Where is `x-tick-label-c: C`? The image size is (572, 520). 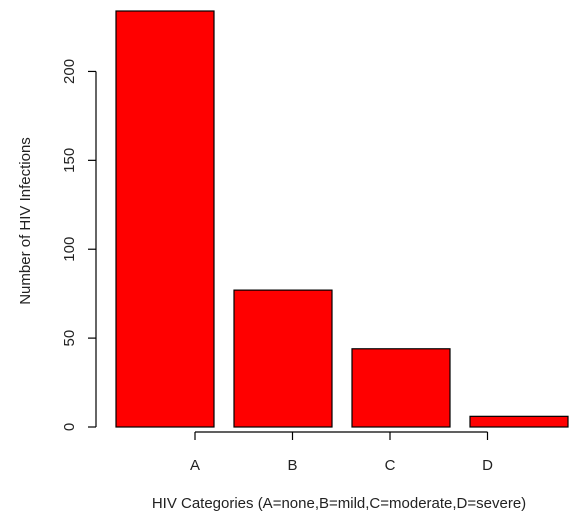 x-tick-label-c: C is located at coordinates (390, 465).